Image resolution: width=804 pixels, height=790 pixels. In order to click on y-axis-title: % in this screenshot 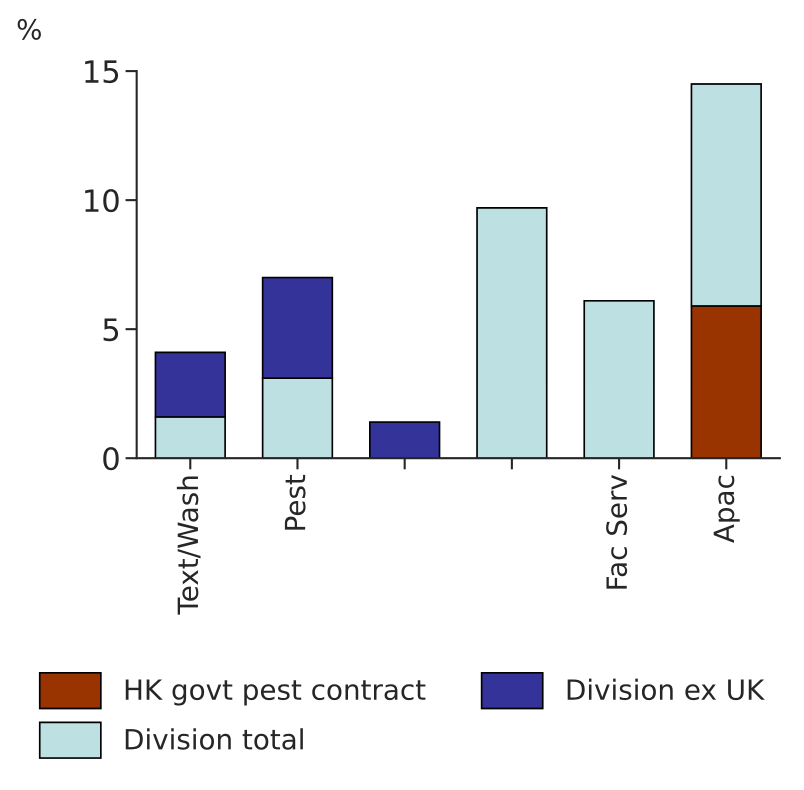, I will do `click(29, 29)`.